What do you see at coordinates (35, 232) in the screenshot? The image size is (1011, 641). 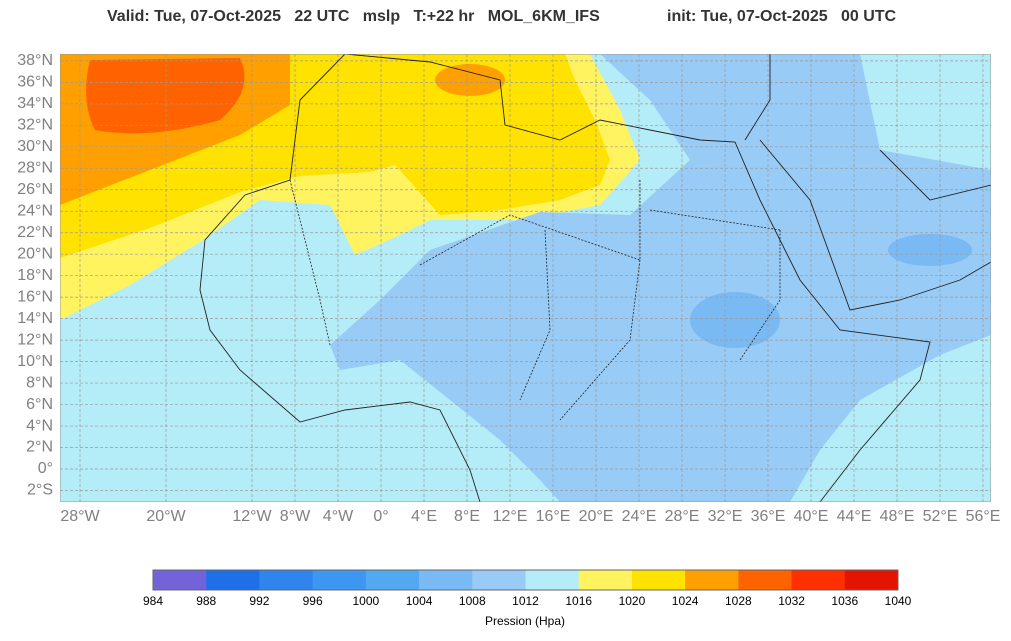 I see `lat-label: 22°N` at bounding box center [35, 232].